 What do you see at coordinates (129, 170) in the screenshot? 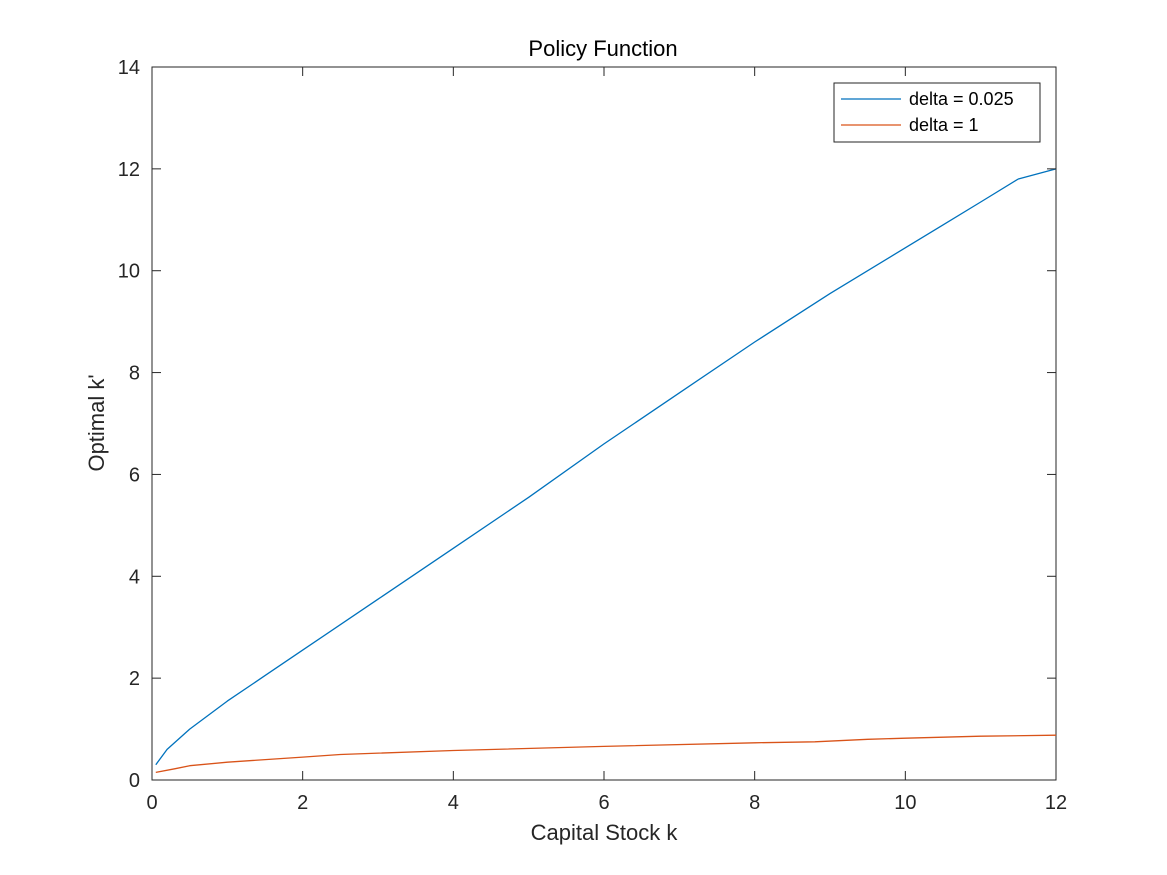
I see `y-tick-label: 12` at bounding box center [129, 170].